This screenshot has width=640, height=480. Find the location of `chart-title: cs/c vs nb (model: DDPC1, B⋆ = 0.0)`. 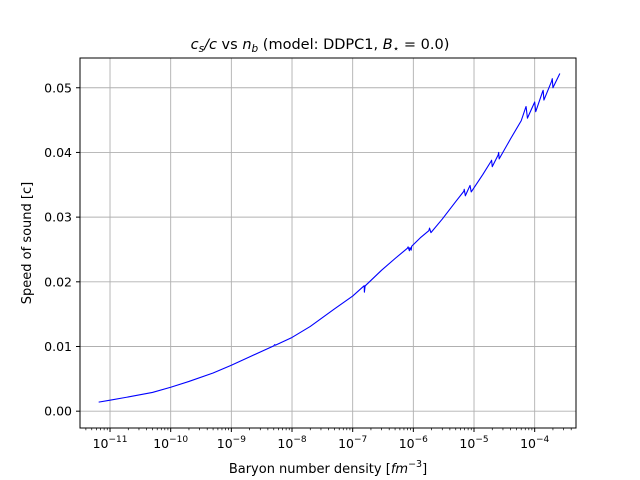

chart-title: cs/c vs nb (model: DDPC1, B⋆ = 0.0) is located at coordinates (320, 46).